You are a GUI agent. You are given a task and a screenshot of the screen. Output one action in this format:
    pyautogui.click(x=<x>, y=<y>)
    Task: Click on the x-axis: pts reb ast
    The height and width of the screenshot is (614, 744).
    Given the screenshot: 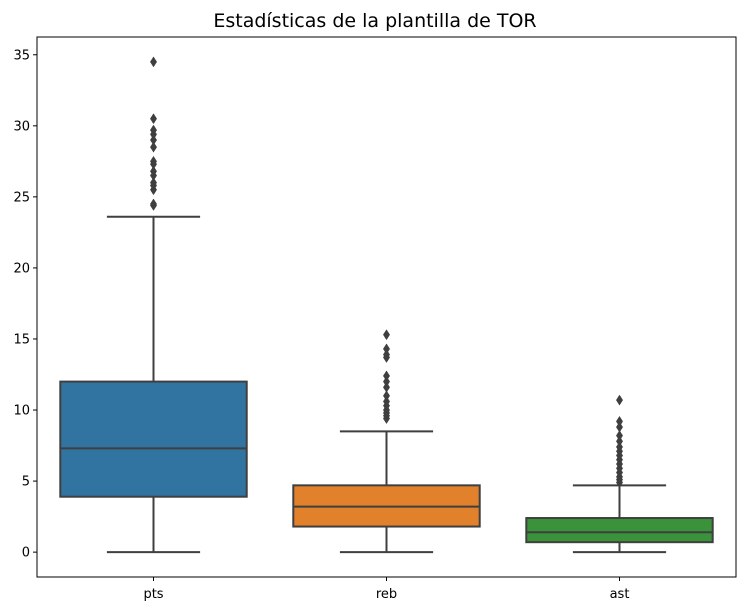 What is the action you would take?
    pyautogui.click(x=386, y=589)
    